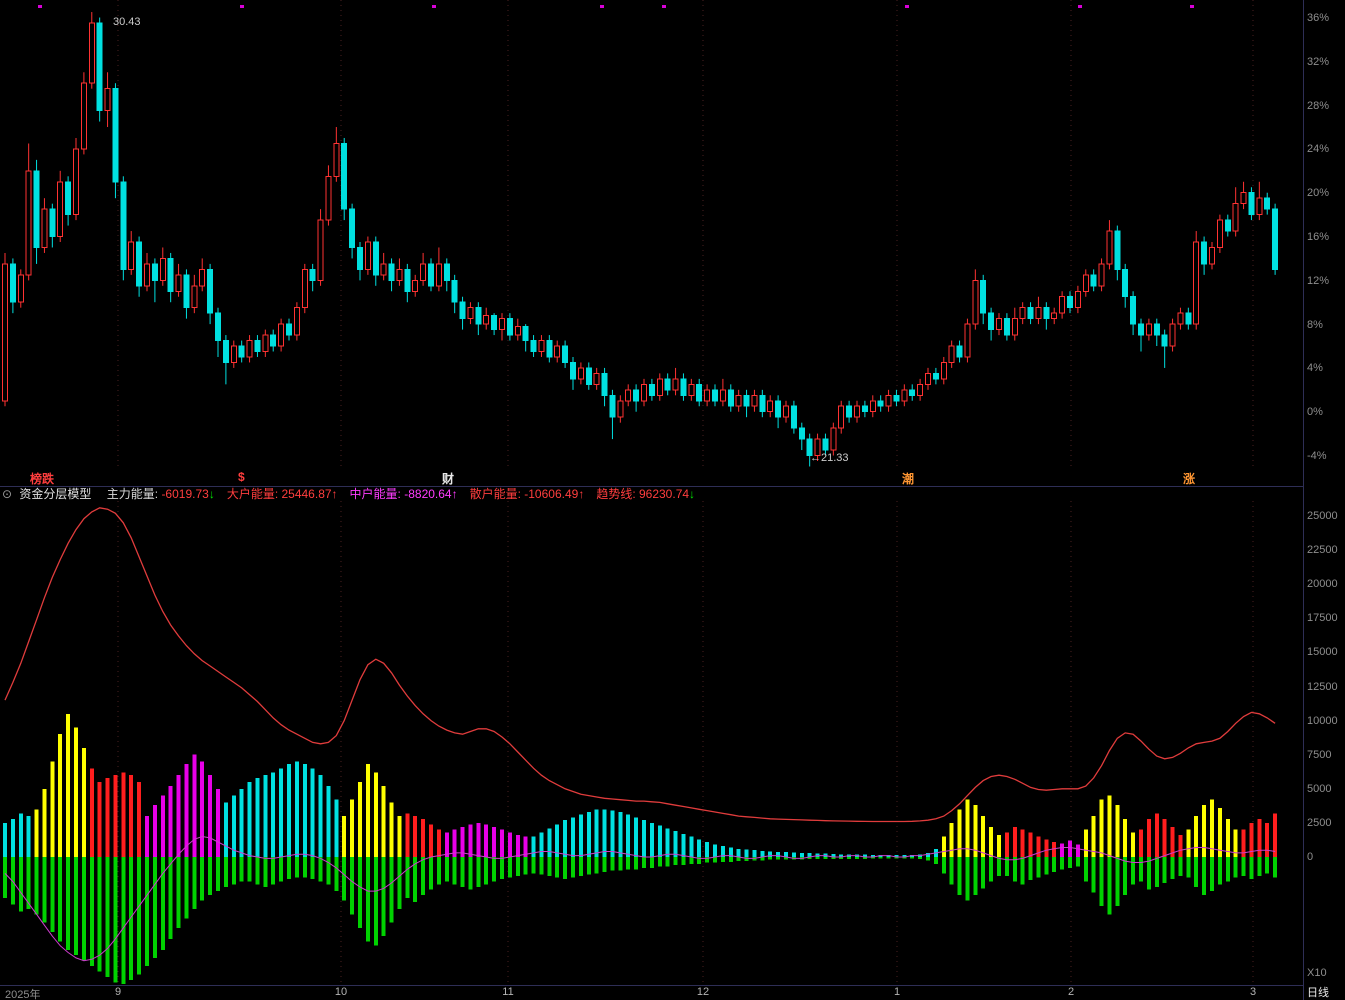 The image size is (1345, 1000). What do you see at coordinates (908, 479) in the screenshot?
I see `event-marker: 潮` at bounding box center [908, 479].